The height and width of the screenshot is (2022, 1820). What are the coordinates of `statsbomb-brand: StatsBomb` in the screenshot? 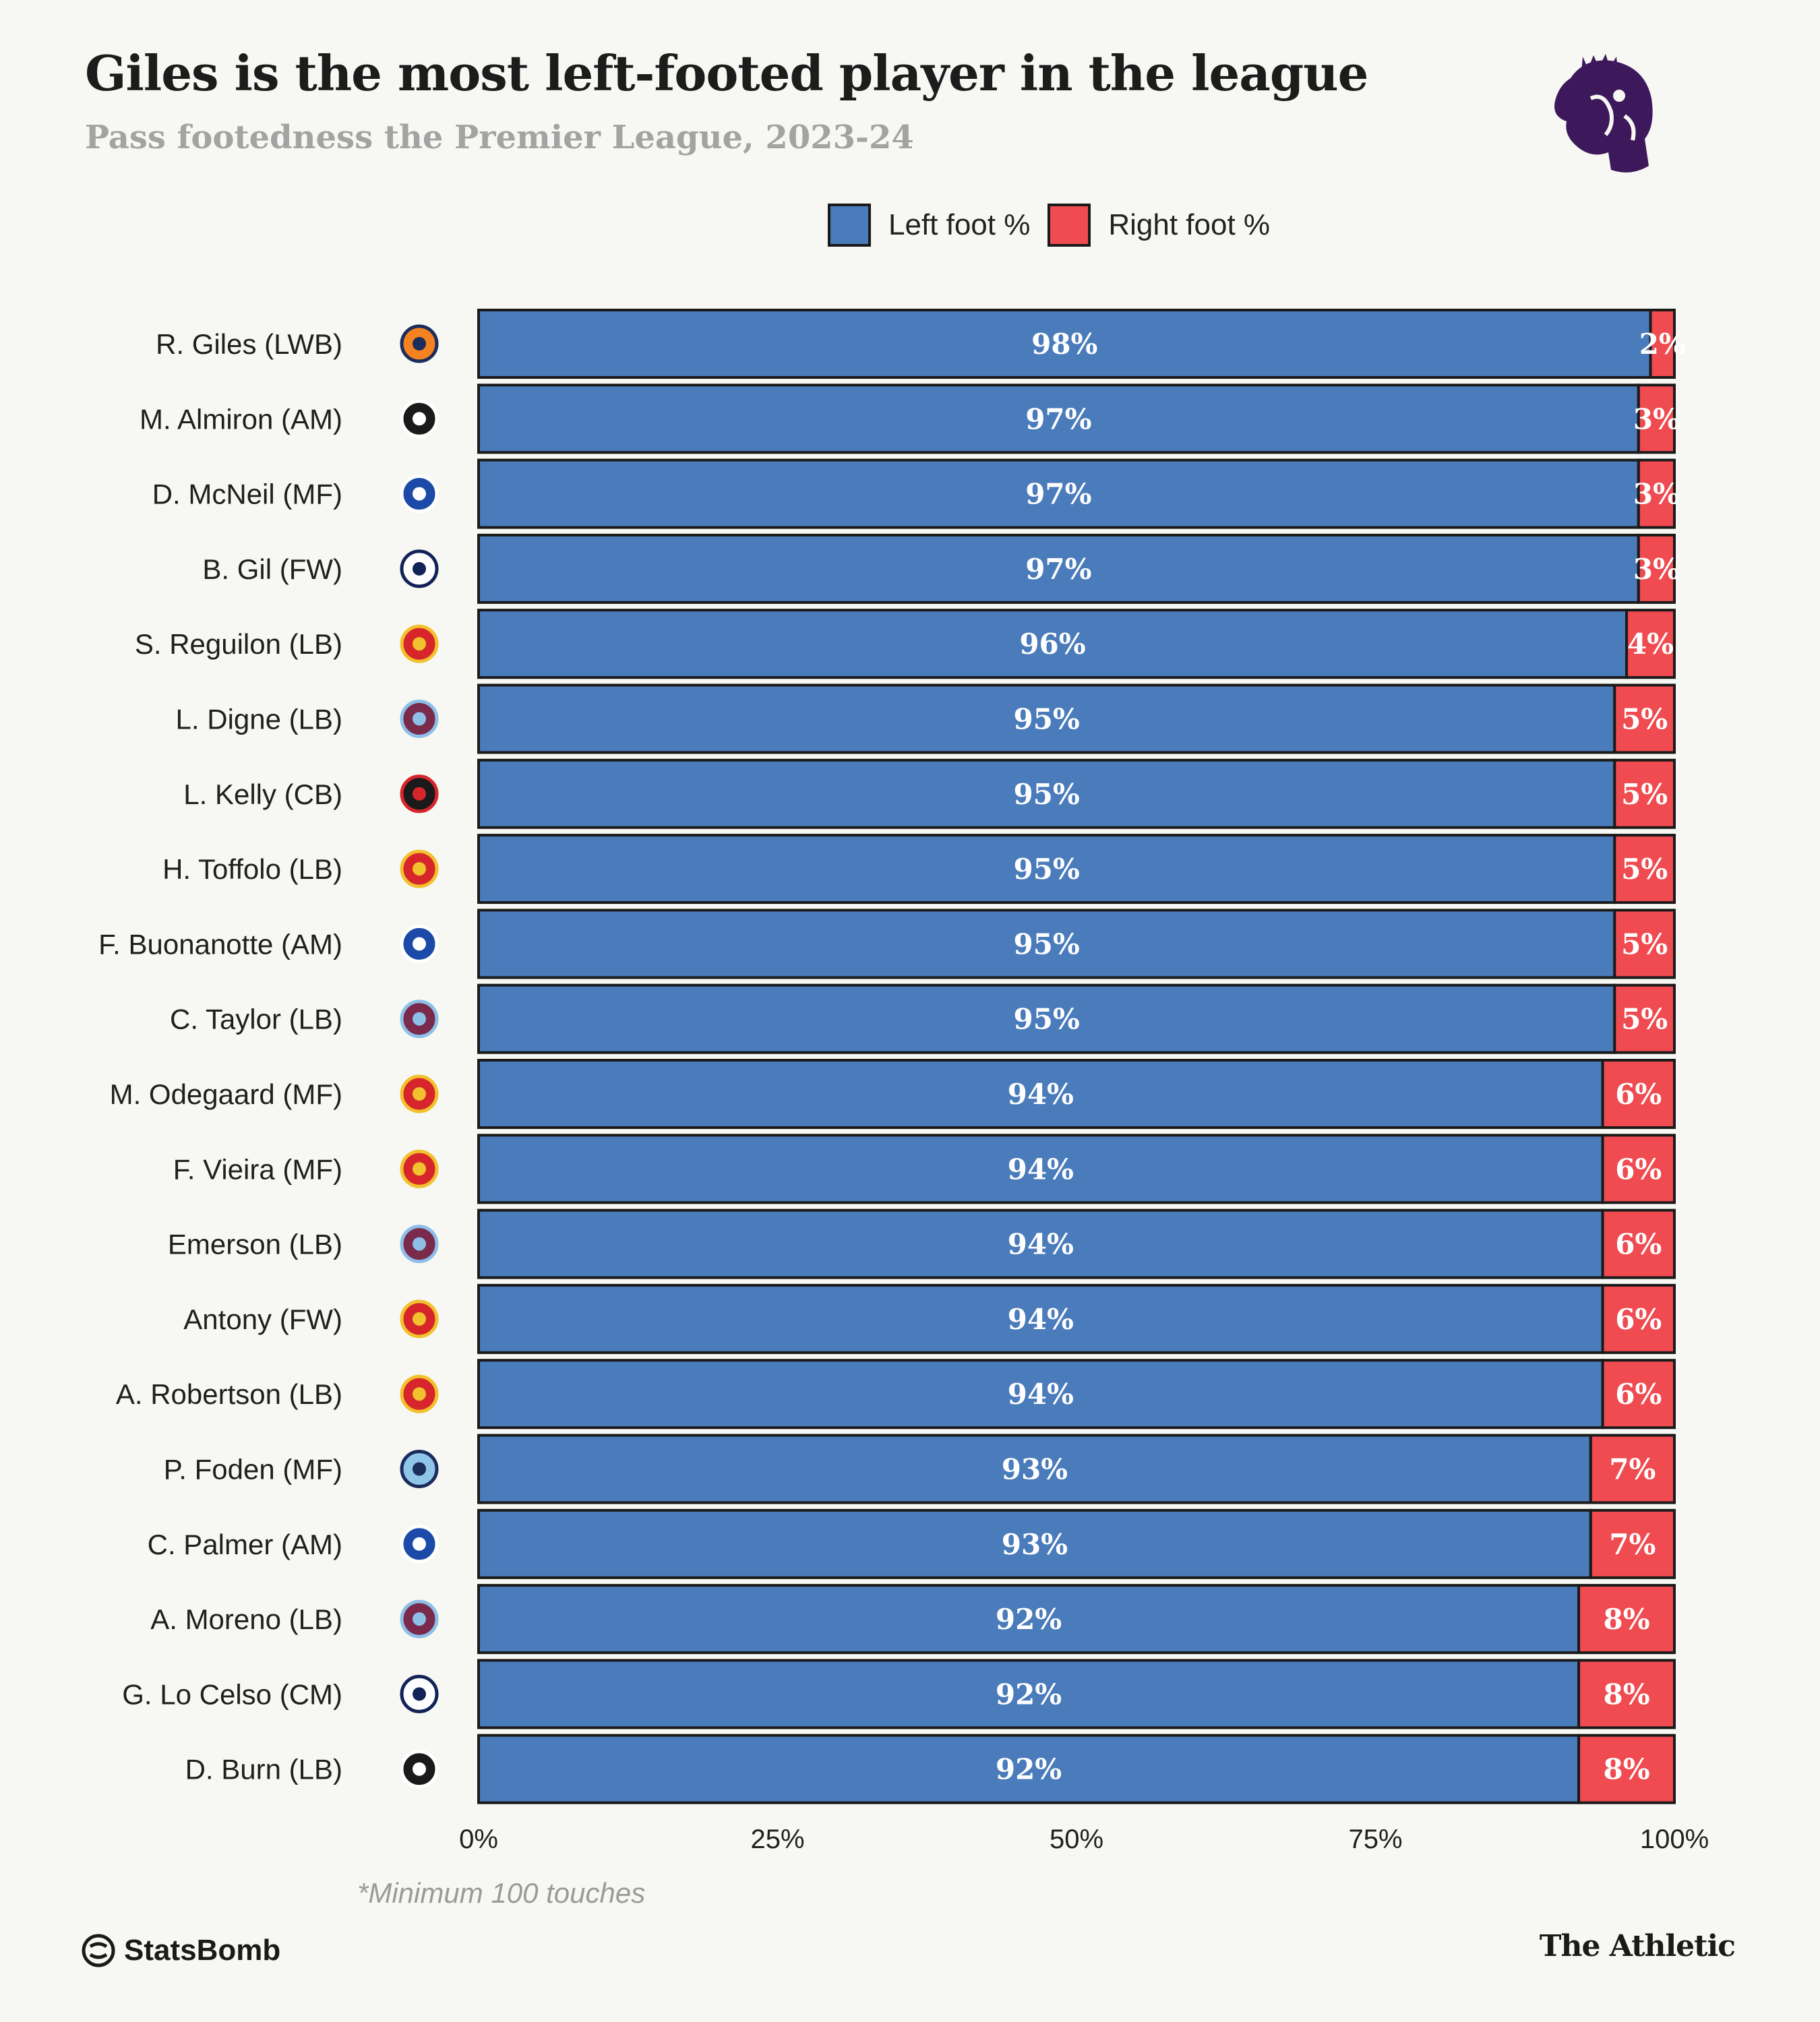 It's located at (181, 1951).